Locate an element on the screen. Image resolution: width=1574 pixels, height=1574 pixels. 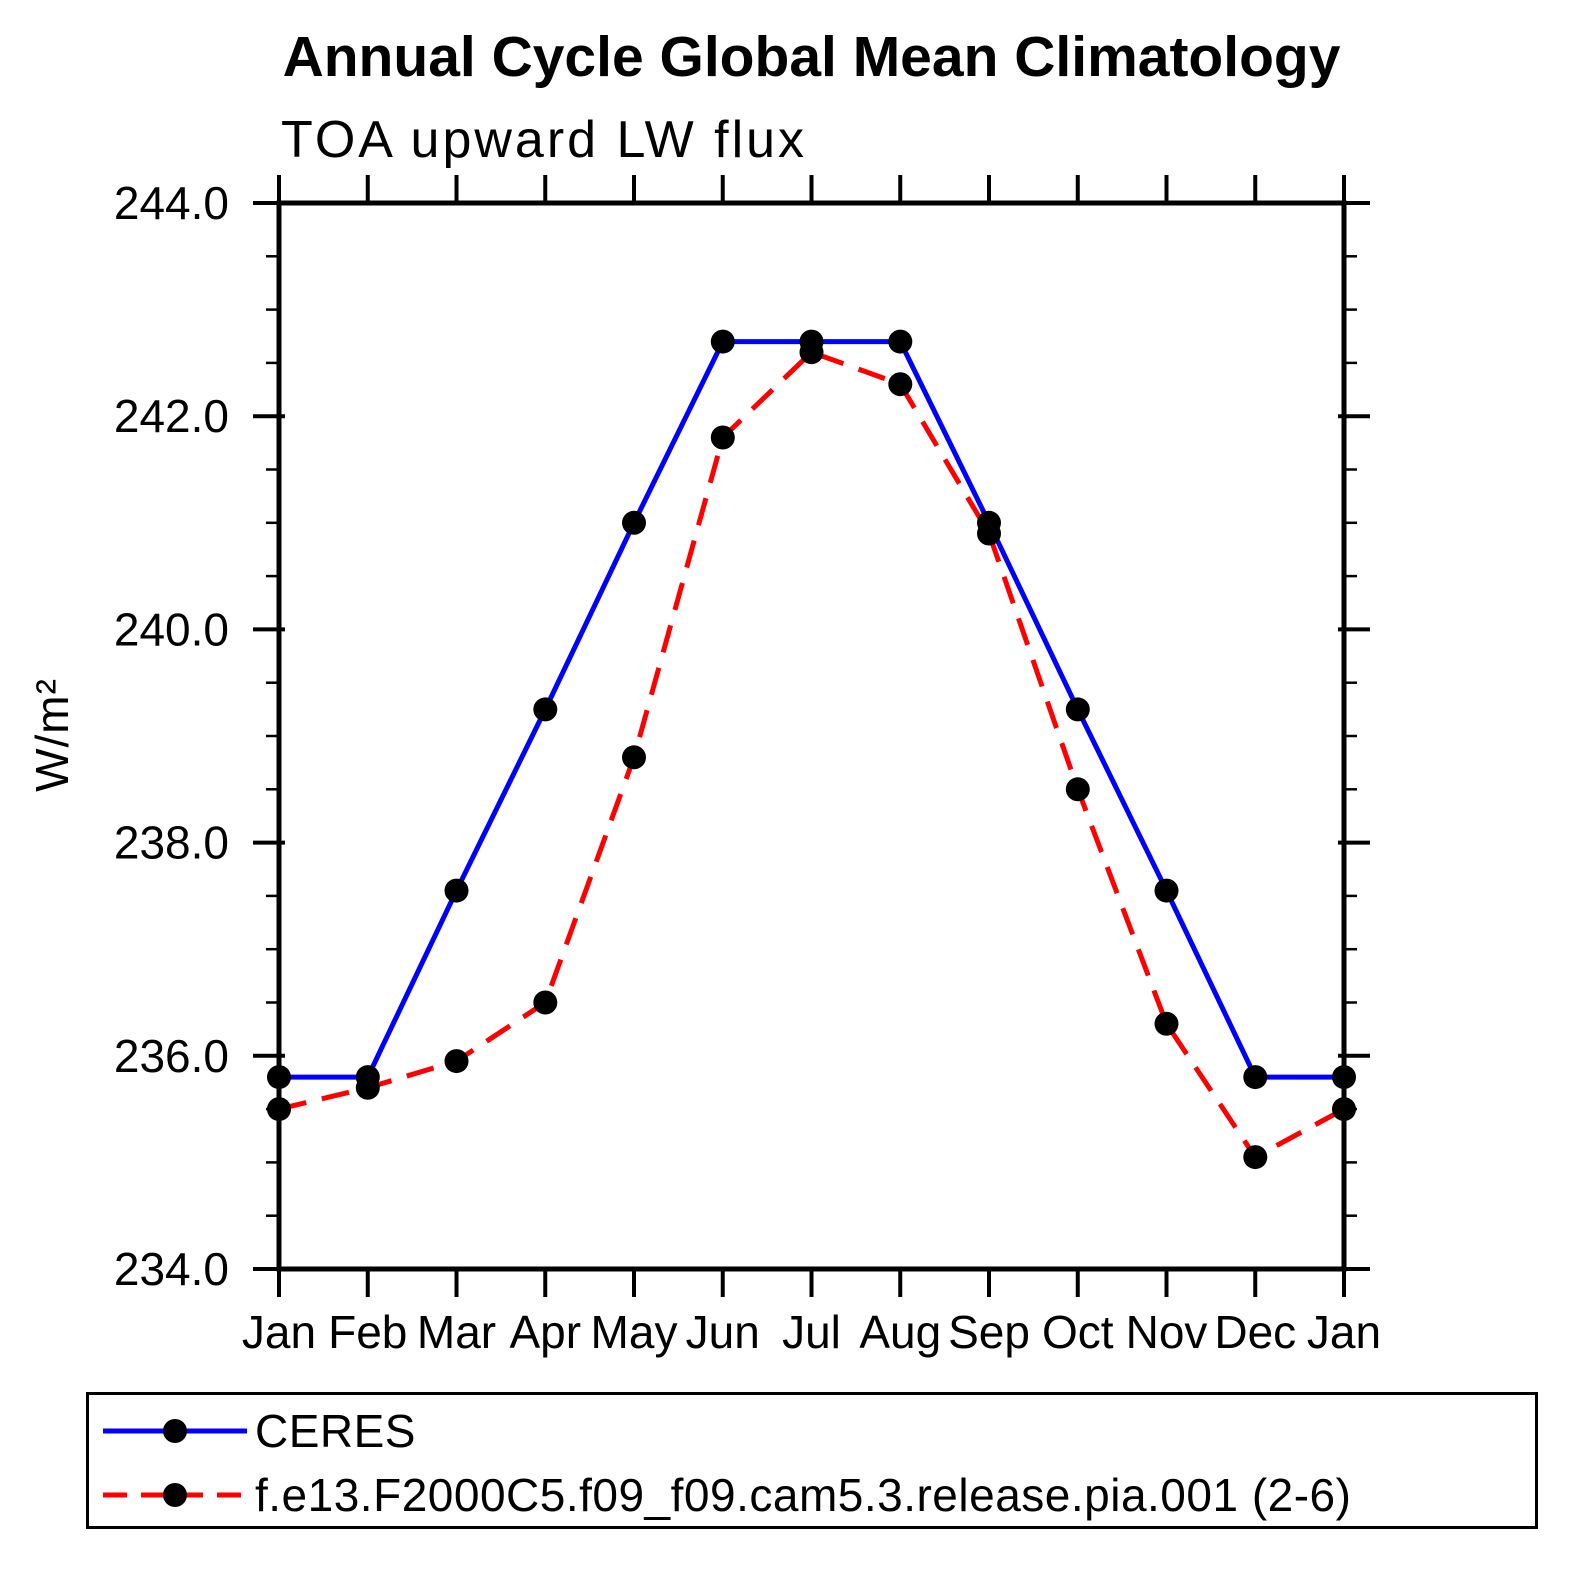
x-tick-label: Nov is located at coordinates (1167, 1332).